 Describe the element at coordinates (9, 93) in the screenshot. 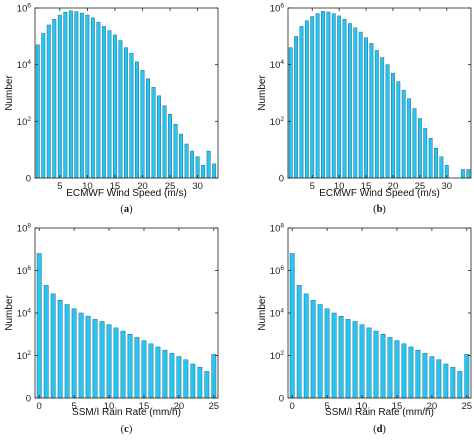

I see `y-axis-label: Number` at that location.